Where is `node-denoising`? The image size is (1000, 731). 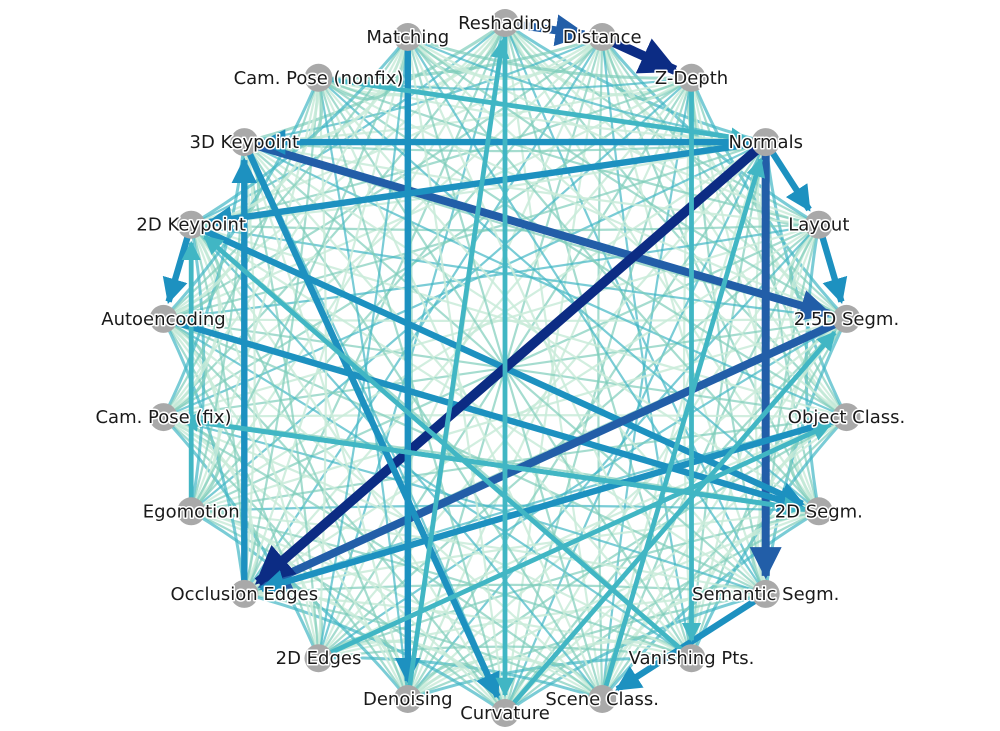 node-denoising is located at coordinates (407, 699).